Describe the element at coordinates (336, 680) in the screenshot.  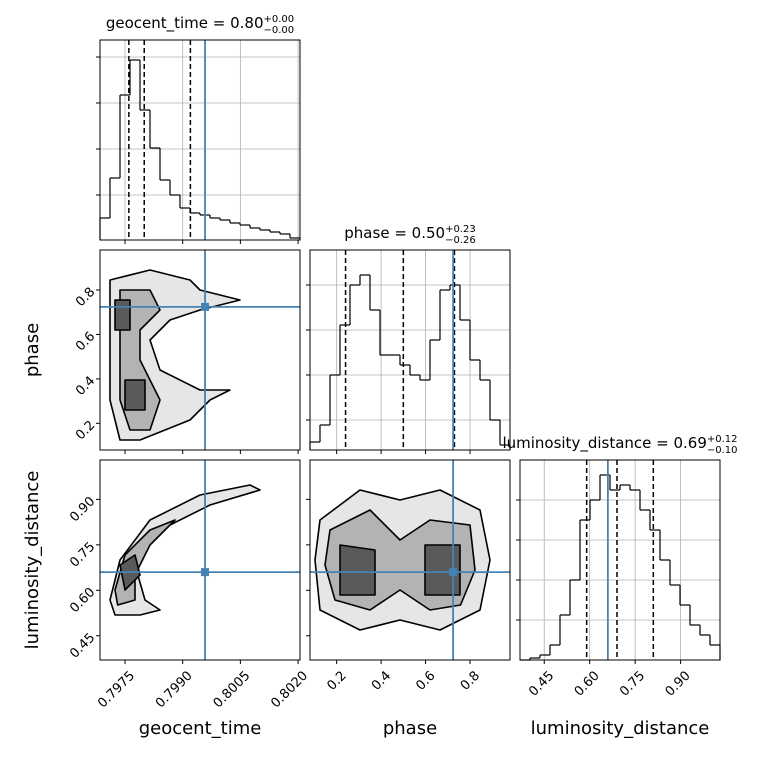
I see `x-tick-label: 0.2` at that location.